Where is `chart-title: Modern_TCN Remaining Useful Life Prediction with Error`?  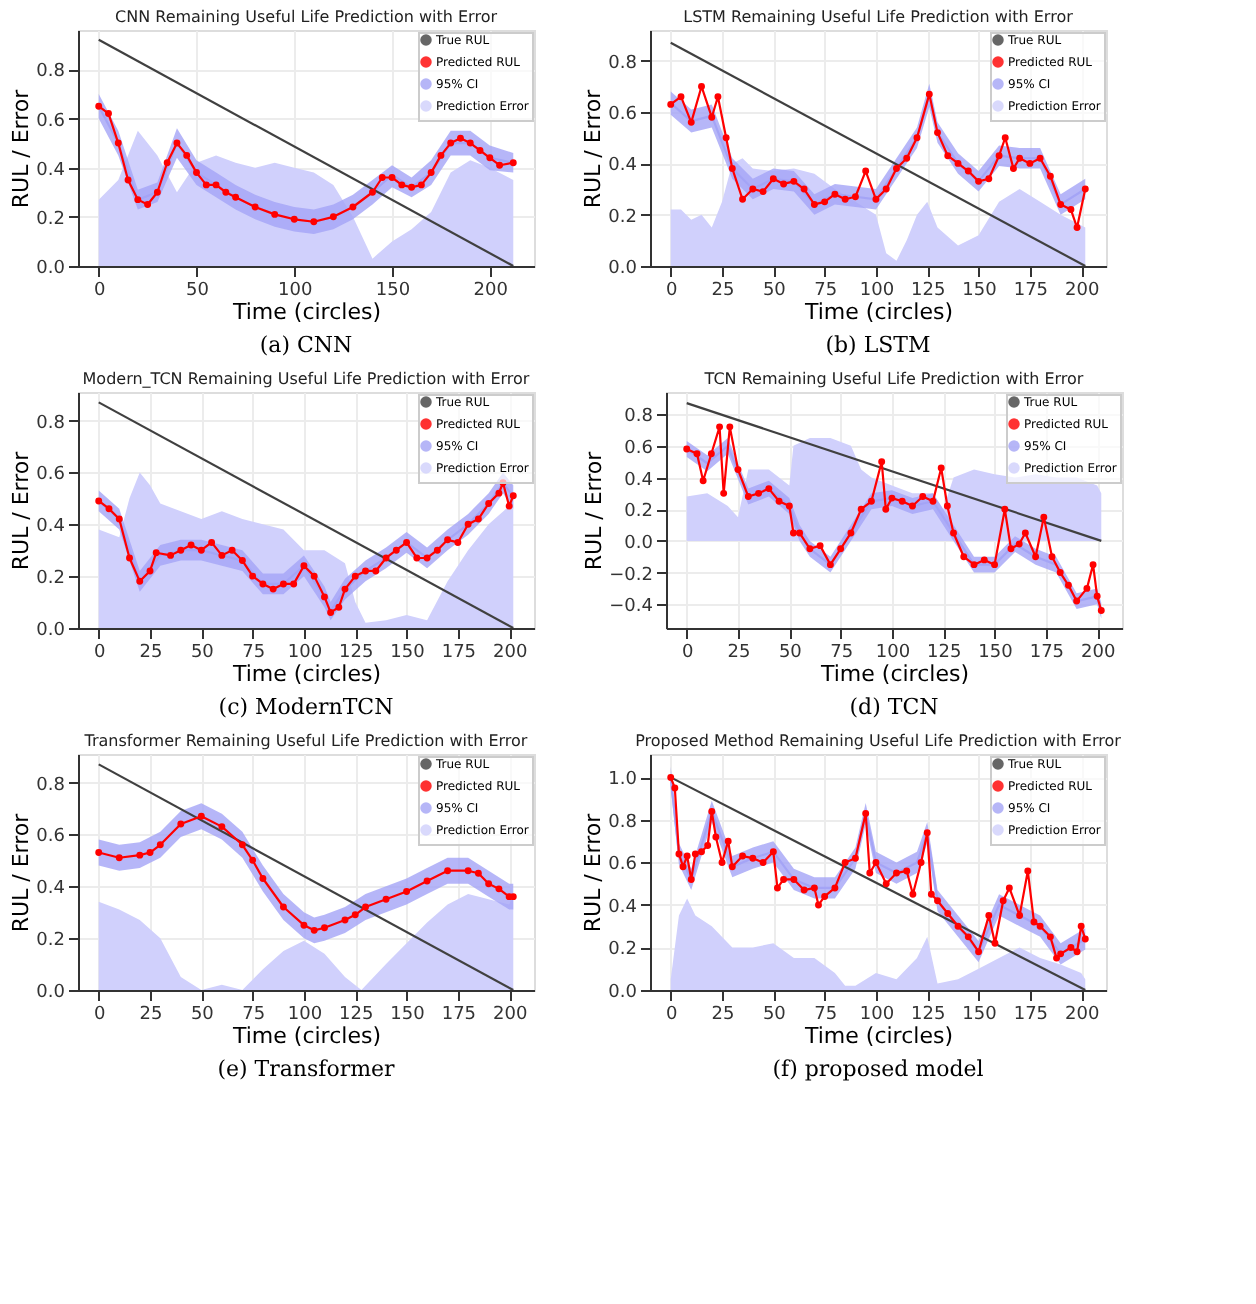
chart-title: Modern_TCN Remaining Useful Life Prediction with Error is located at coordinates (306, 379).